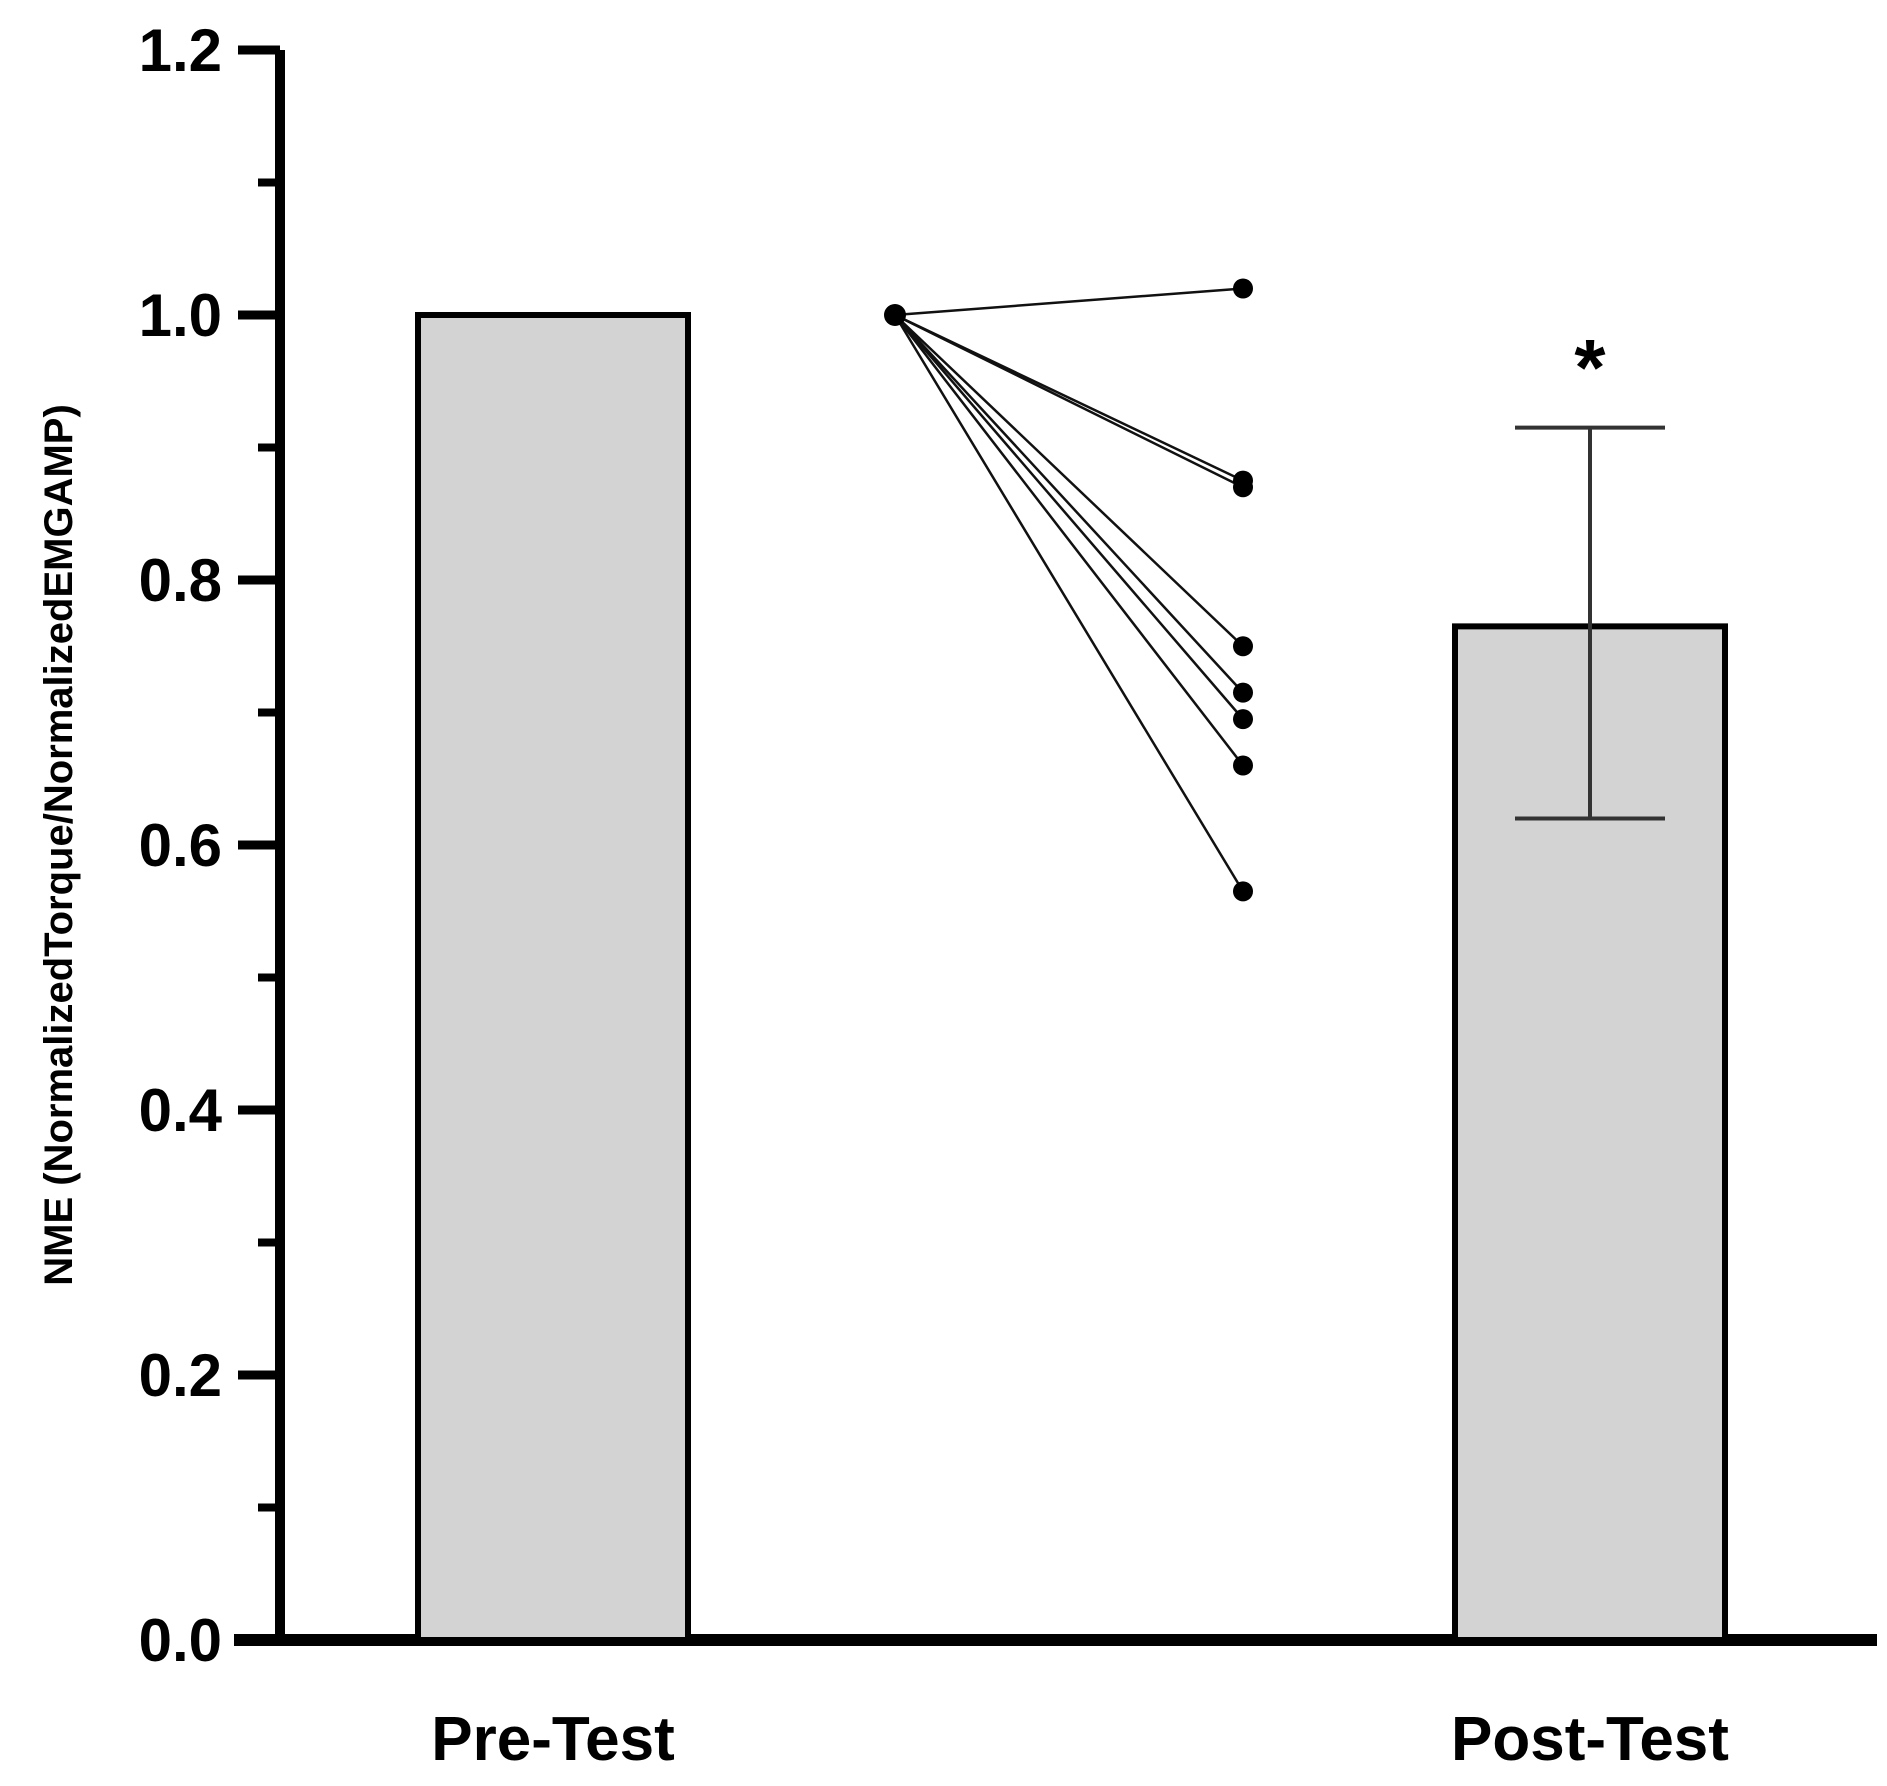 This screenshot has height=1786, width=1887. I want to click on error-bars, so click(1590, 623).